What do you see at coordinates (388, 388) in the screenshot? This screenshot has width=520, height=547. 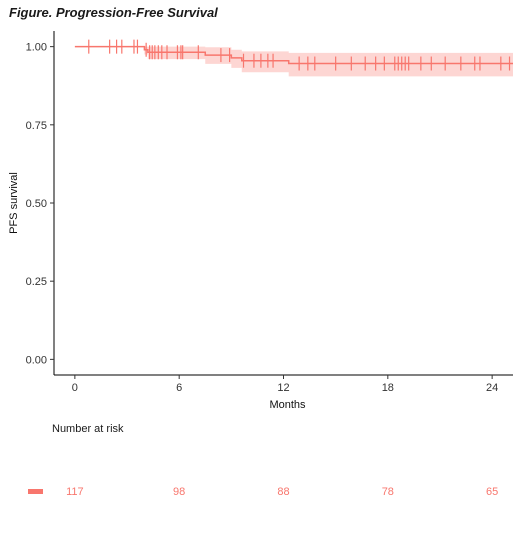 I see `x-tick-label: 18` at bounding box center [388, 388].